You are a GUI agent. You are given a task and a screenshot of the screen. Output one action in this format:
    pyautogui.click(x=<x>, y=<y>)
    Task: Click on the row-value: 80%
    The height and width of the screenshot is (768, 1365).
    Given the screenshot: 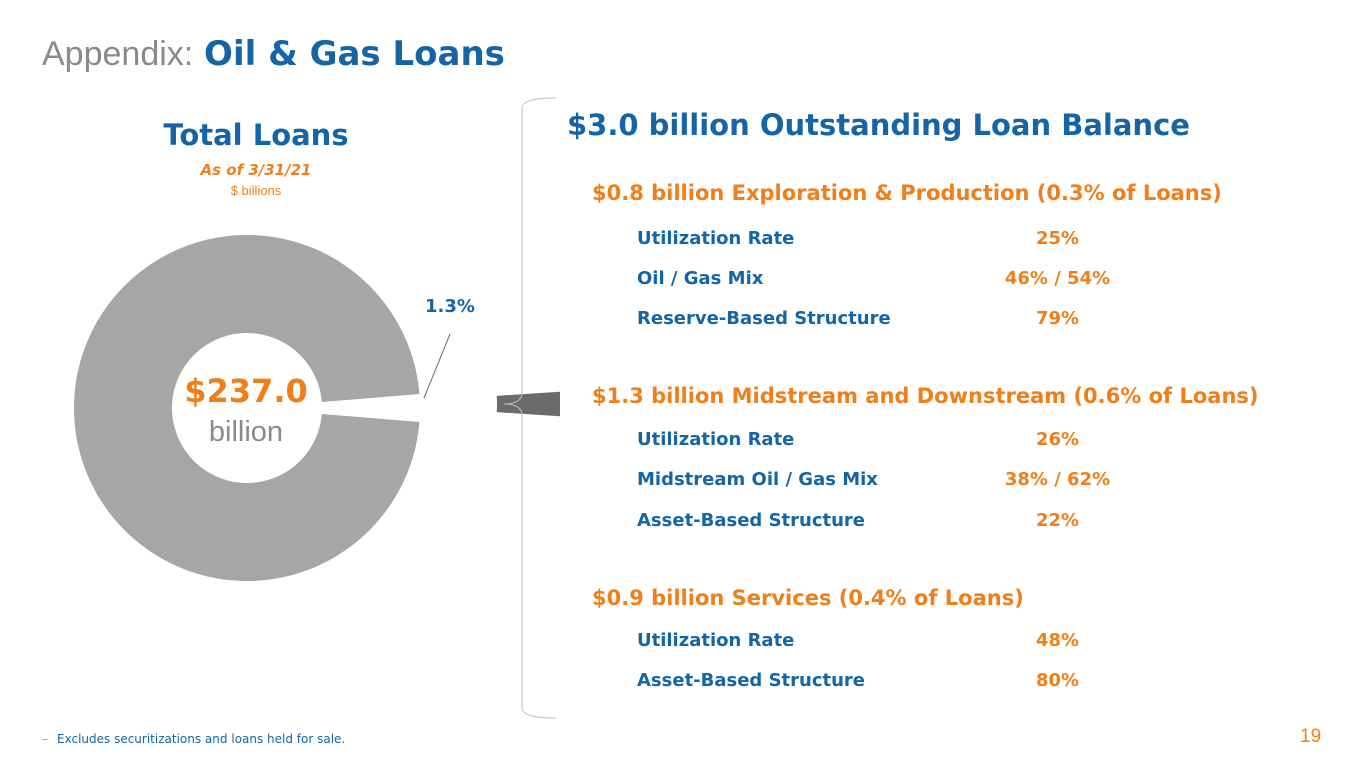 What is the action you would take?
    pyautogui.click(x=1057, y=680)
    